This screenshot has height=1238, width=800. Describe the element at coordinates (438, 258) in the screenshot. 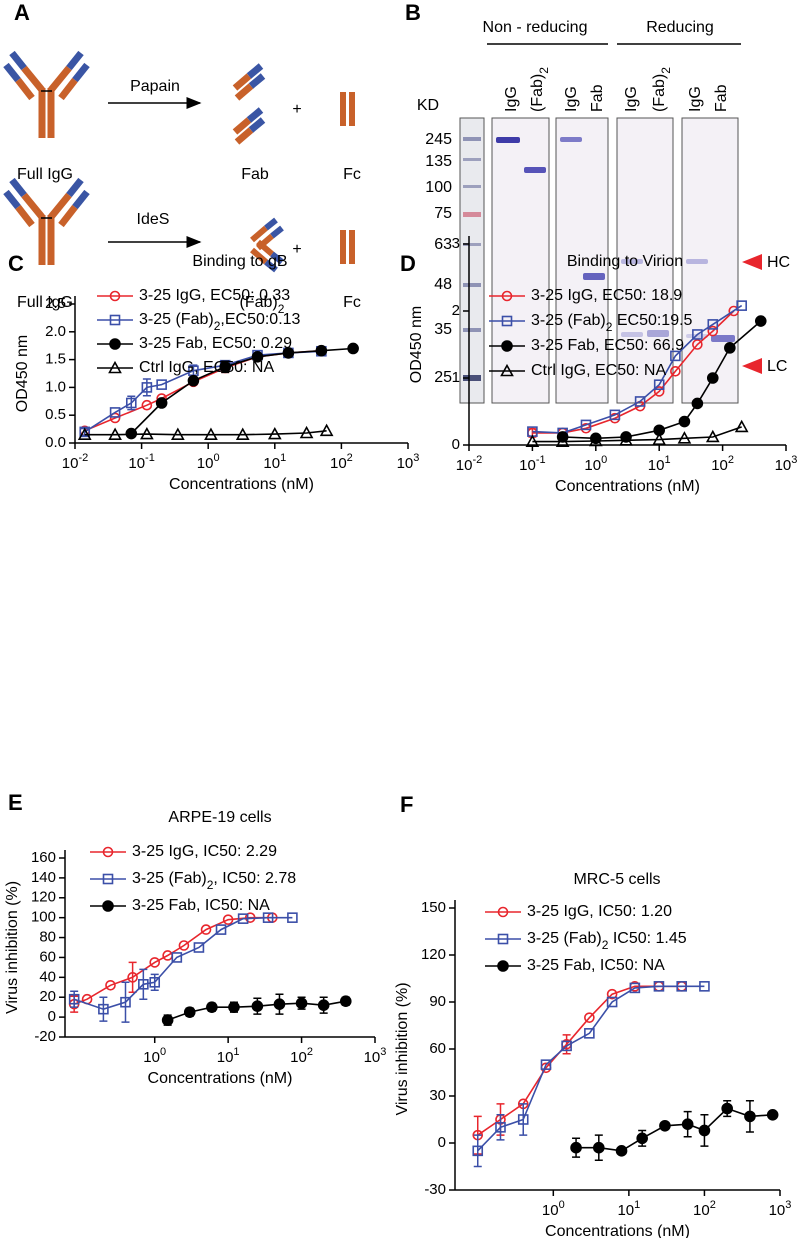

I see `marker-labels: 245 135 100 75 63 48 35 25` at that location.